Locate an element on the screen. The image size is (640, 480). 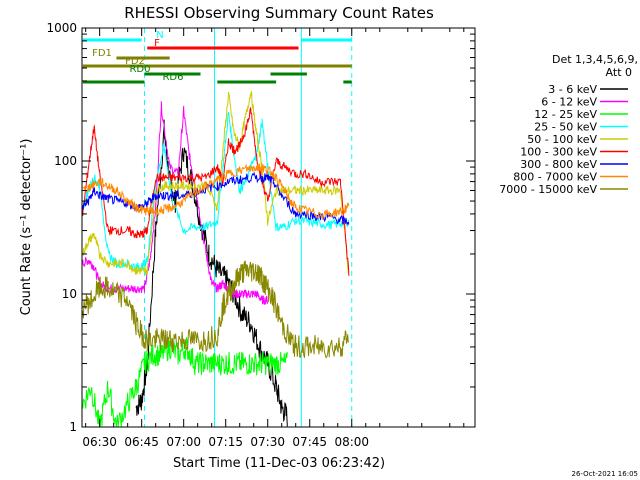
legend-label-25-50-kev: 25 - 50 keV is located at coordinates (565, 127).